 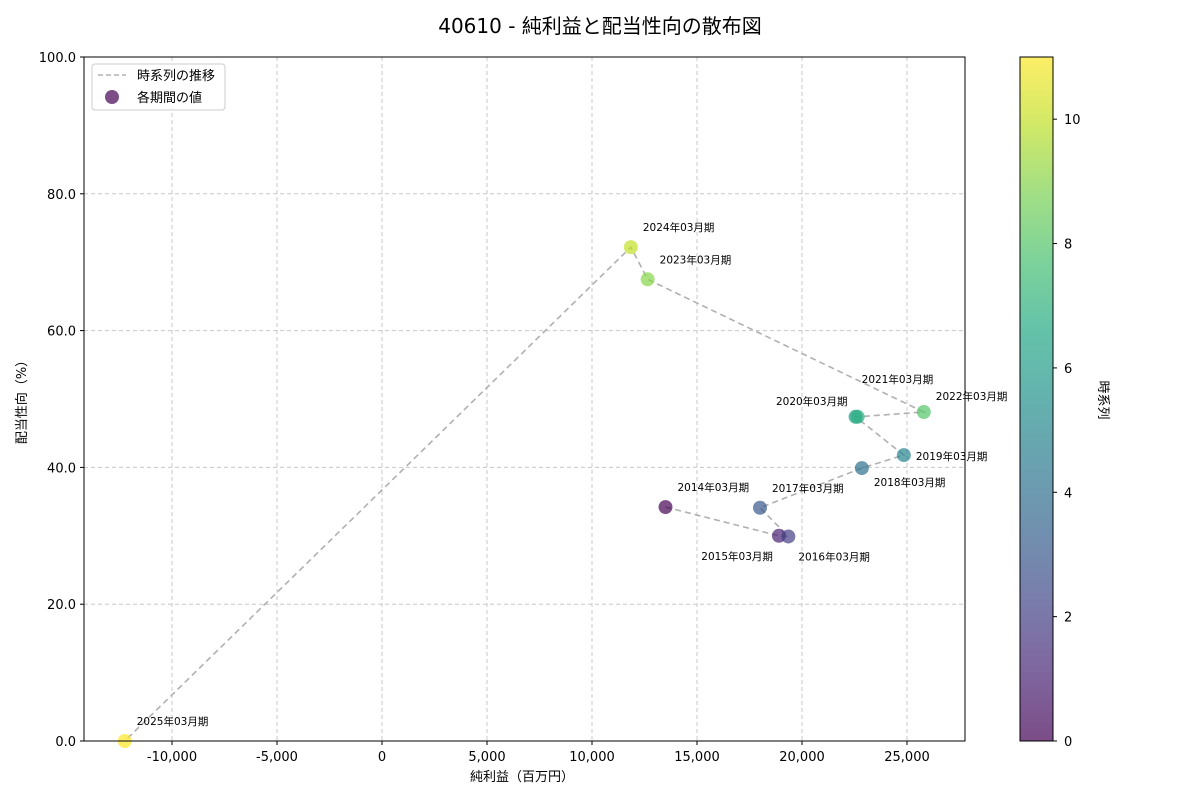 What do you see at coordinates (952, 456) in the screenshot?
I see `data-point-label: 2019年03月期` at bounding box center [952, 456].